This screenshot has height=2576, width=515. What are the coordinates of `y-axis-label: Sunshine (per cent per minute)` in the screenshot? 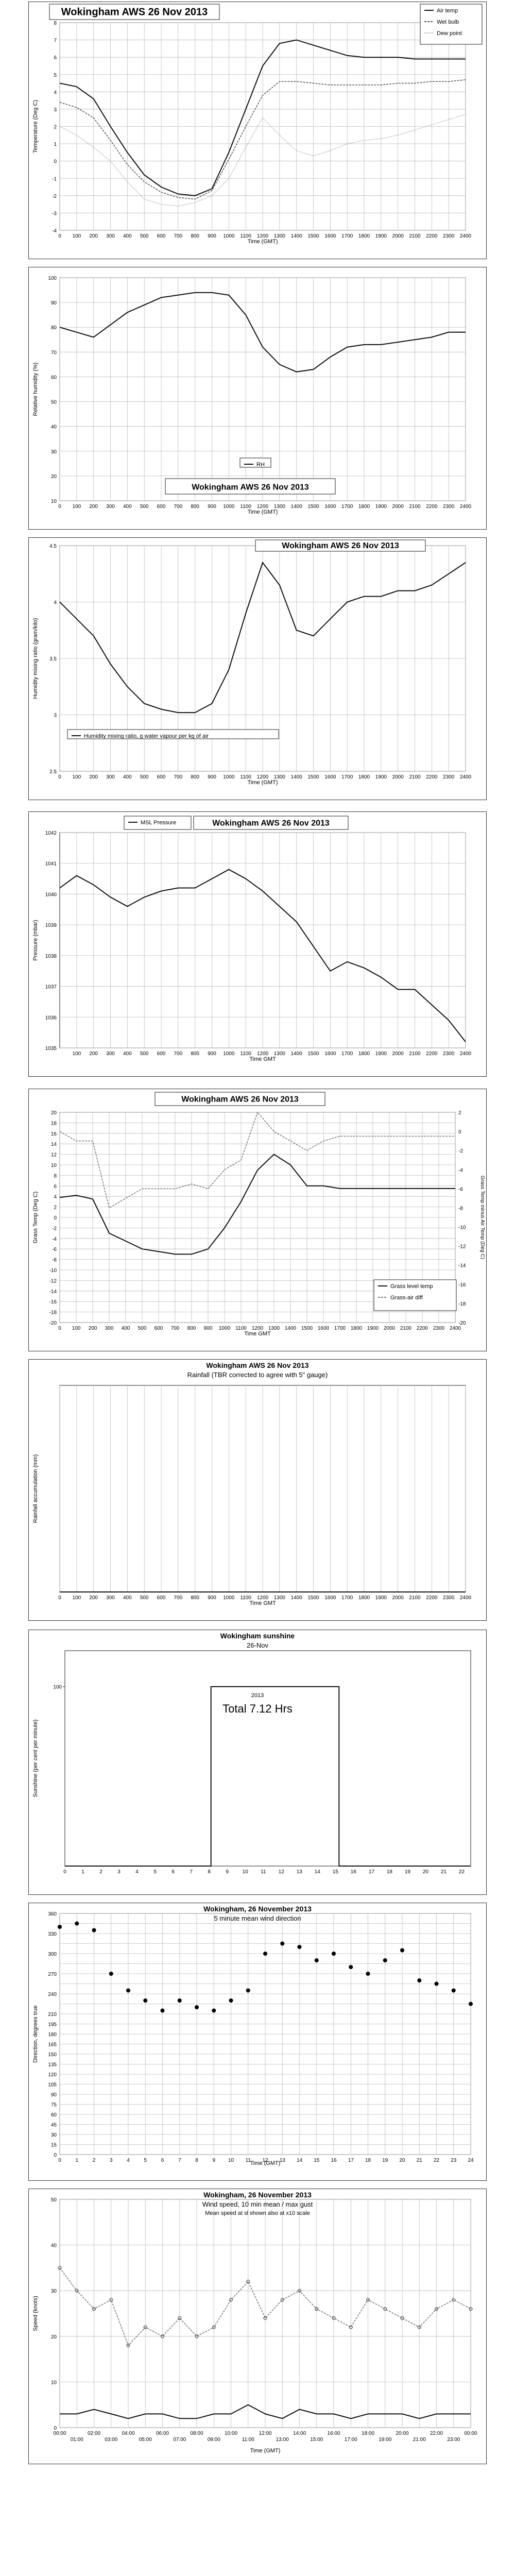 It's located at (35, 1758).